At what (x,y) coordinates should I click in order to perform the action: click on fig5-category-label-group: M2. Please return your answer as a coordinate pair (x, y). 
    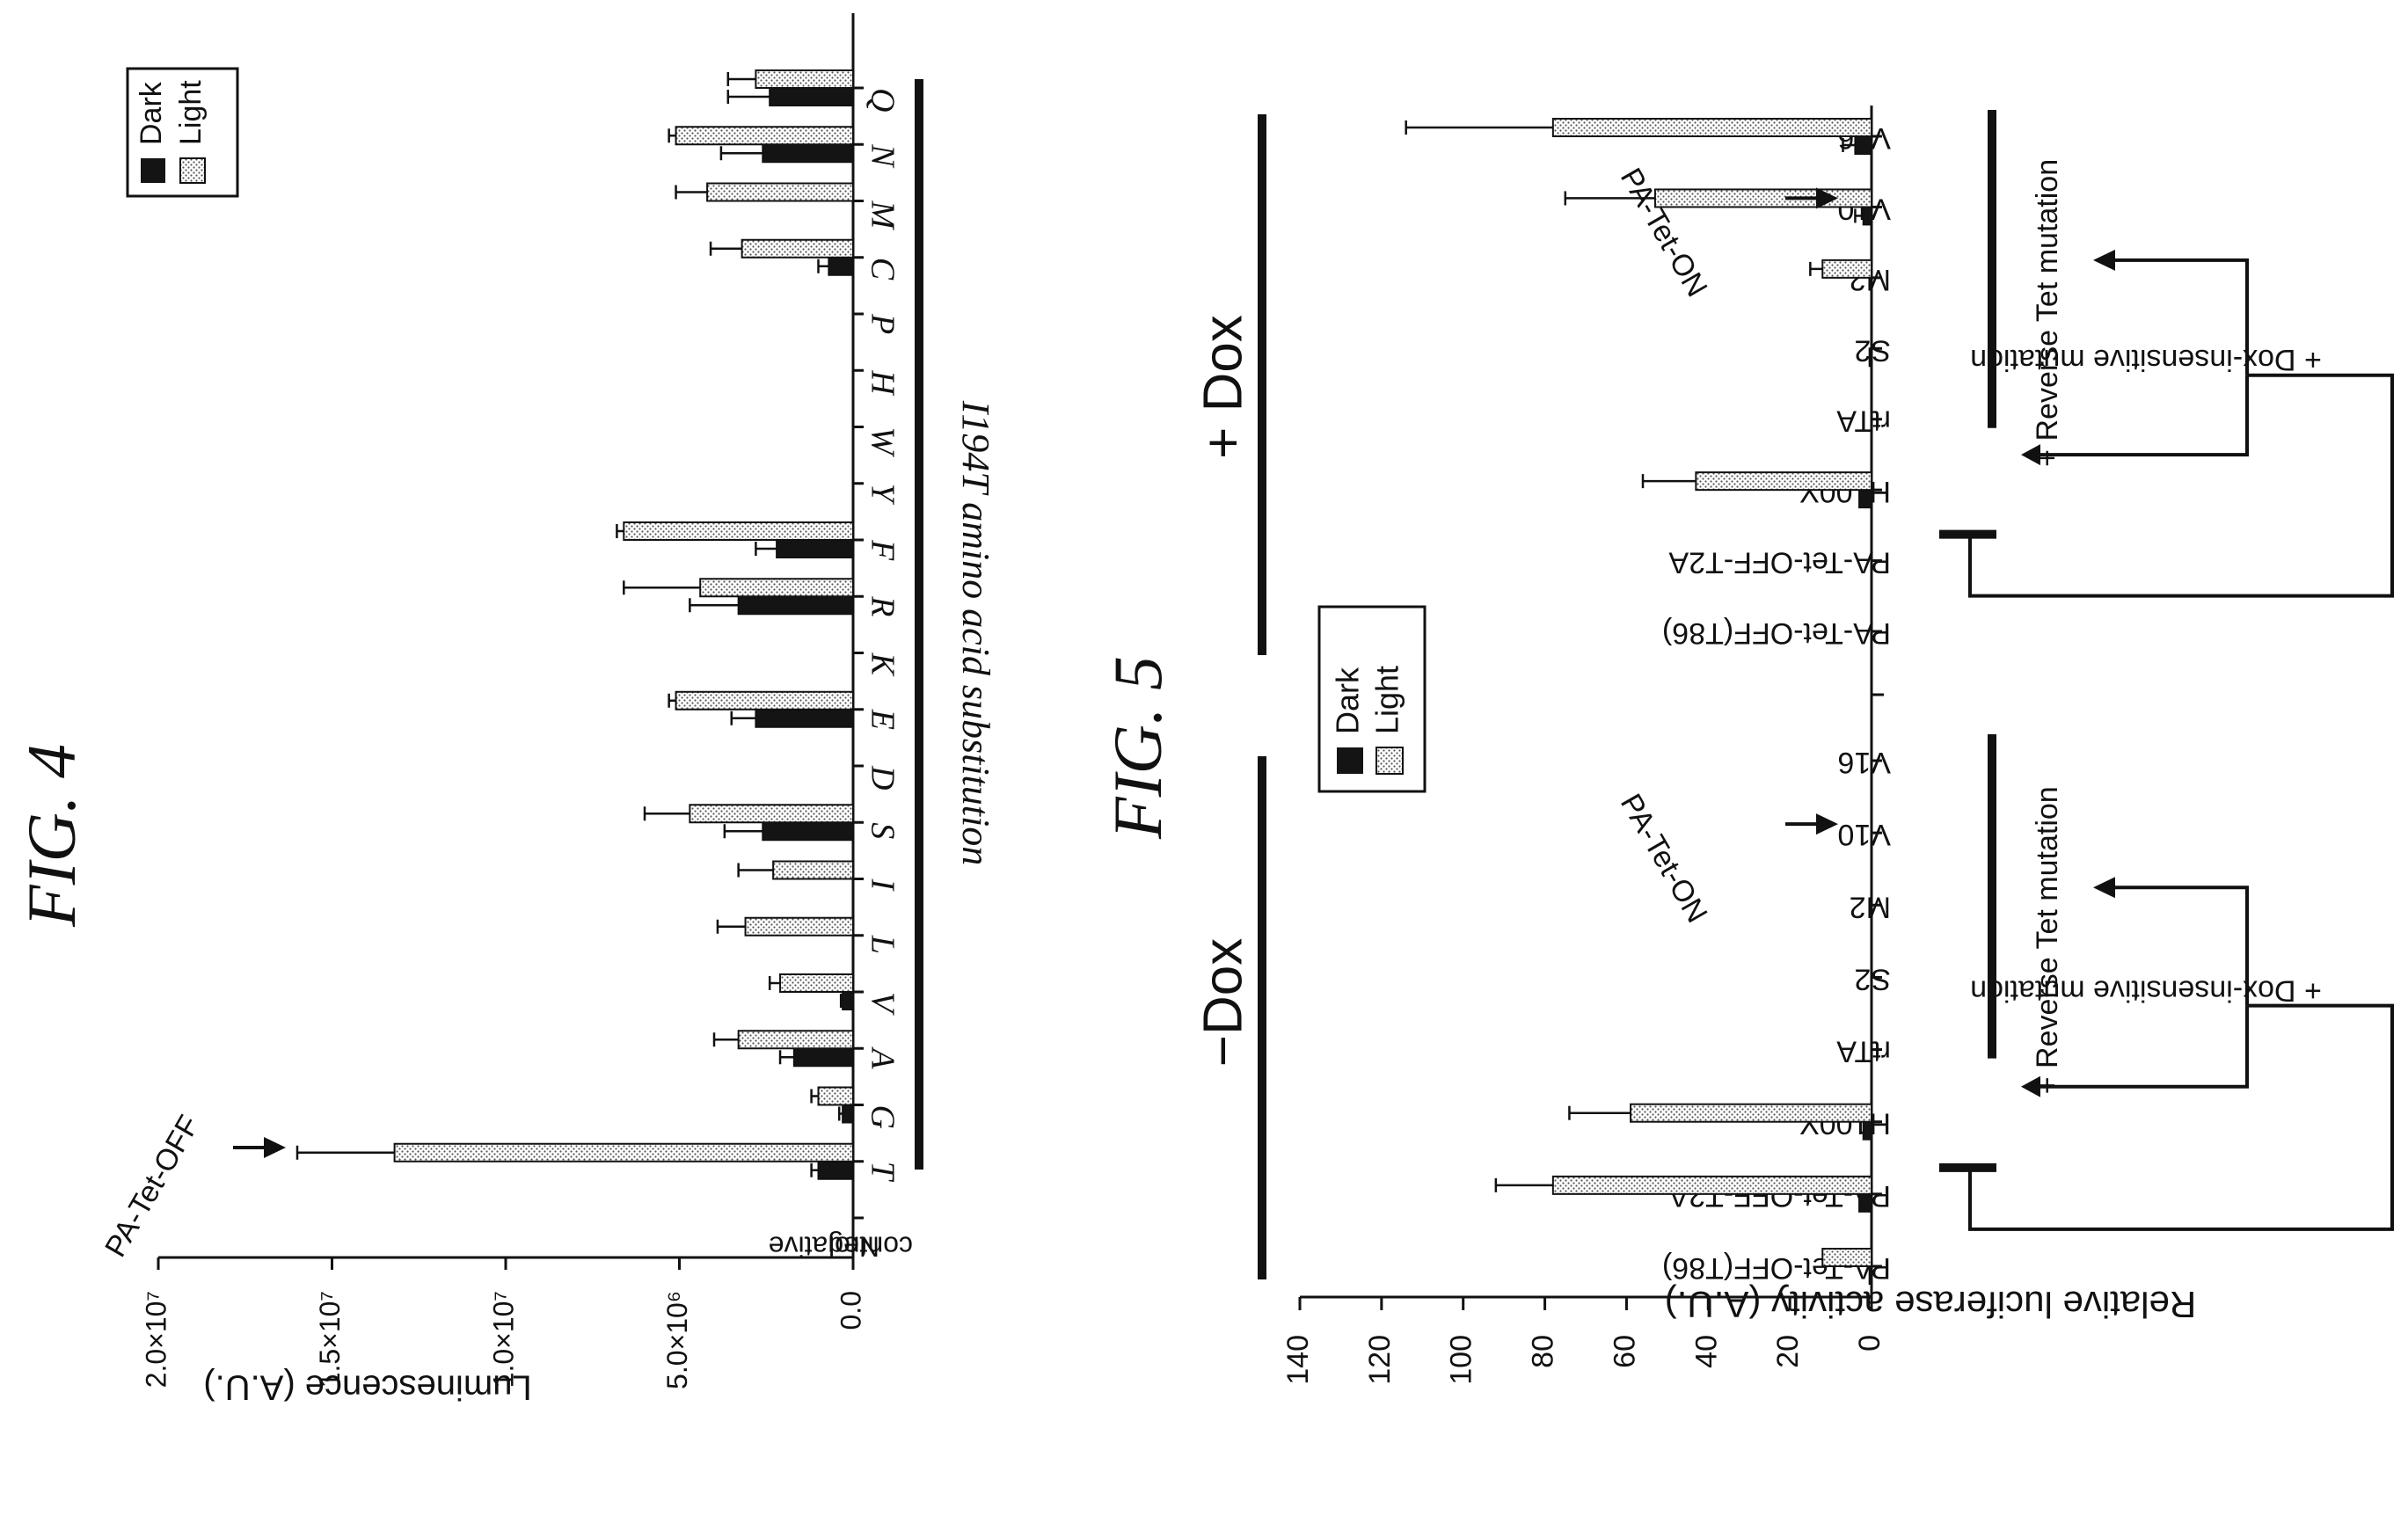
    Looking at the image, I should click on (1870, 906).